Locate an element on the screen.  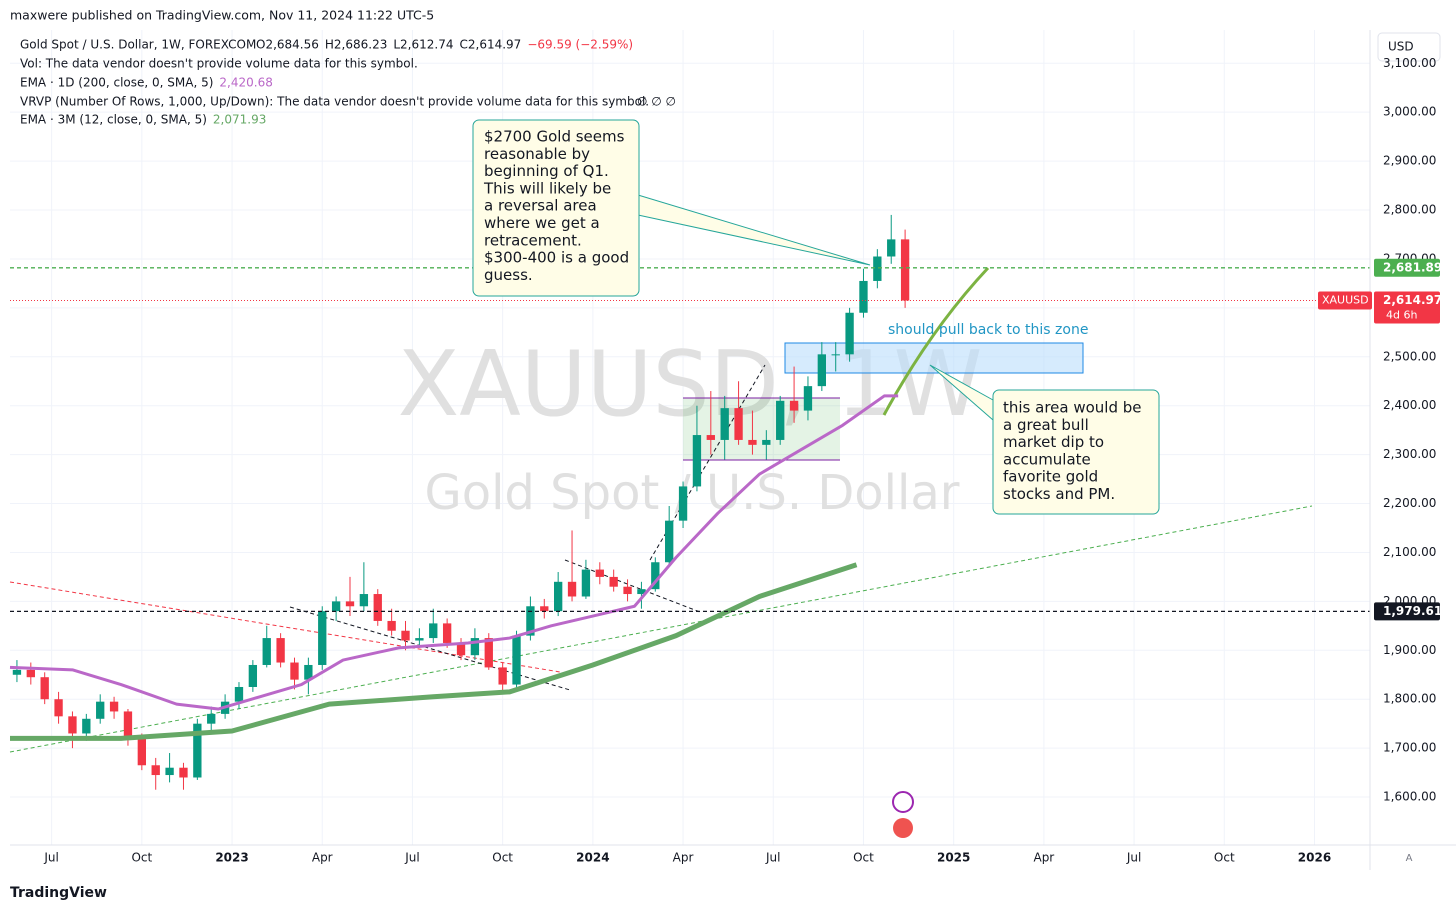
y-tick-label: 2,300.00 is located at coordinates (1409, 454).